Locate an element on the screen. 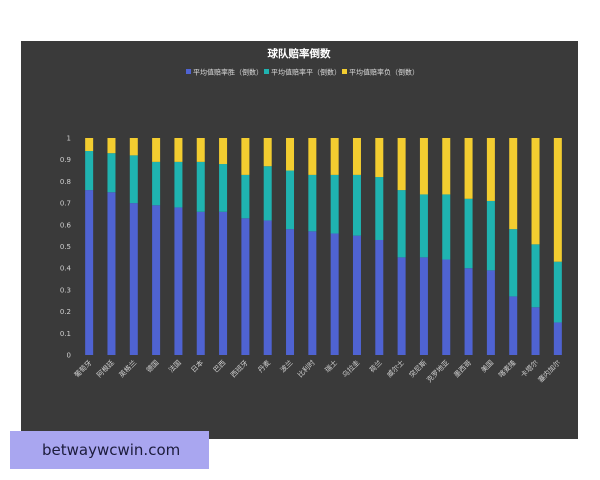 The image size is (600, 480). legend-item-2: 平均值赔率平（倒数） is located at coordinates (302, 72).